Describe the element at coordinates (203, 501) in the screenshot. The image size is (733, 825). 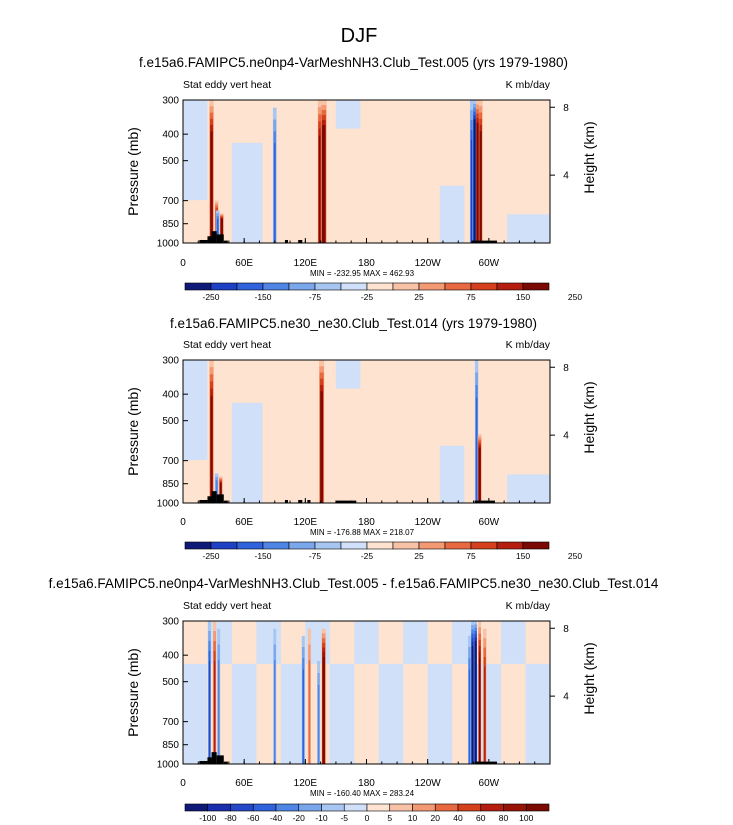
I see `terrain-block` at that location.